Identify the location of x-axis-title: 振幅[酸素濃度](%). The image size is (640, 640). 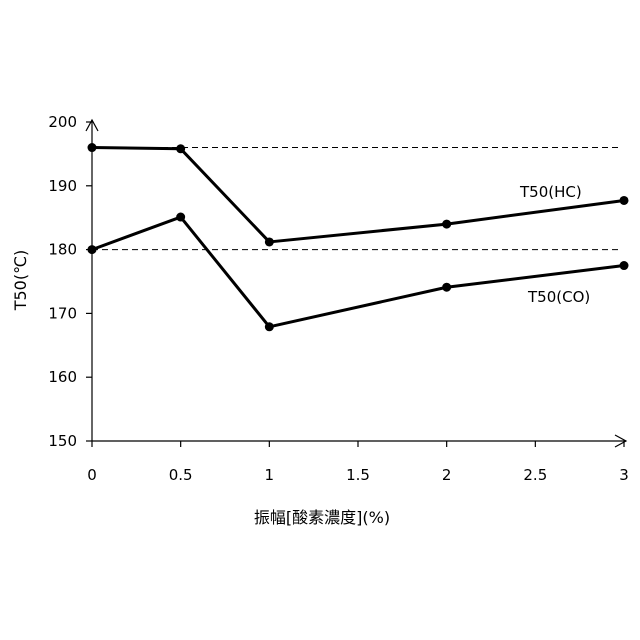
(322, 517).